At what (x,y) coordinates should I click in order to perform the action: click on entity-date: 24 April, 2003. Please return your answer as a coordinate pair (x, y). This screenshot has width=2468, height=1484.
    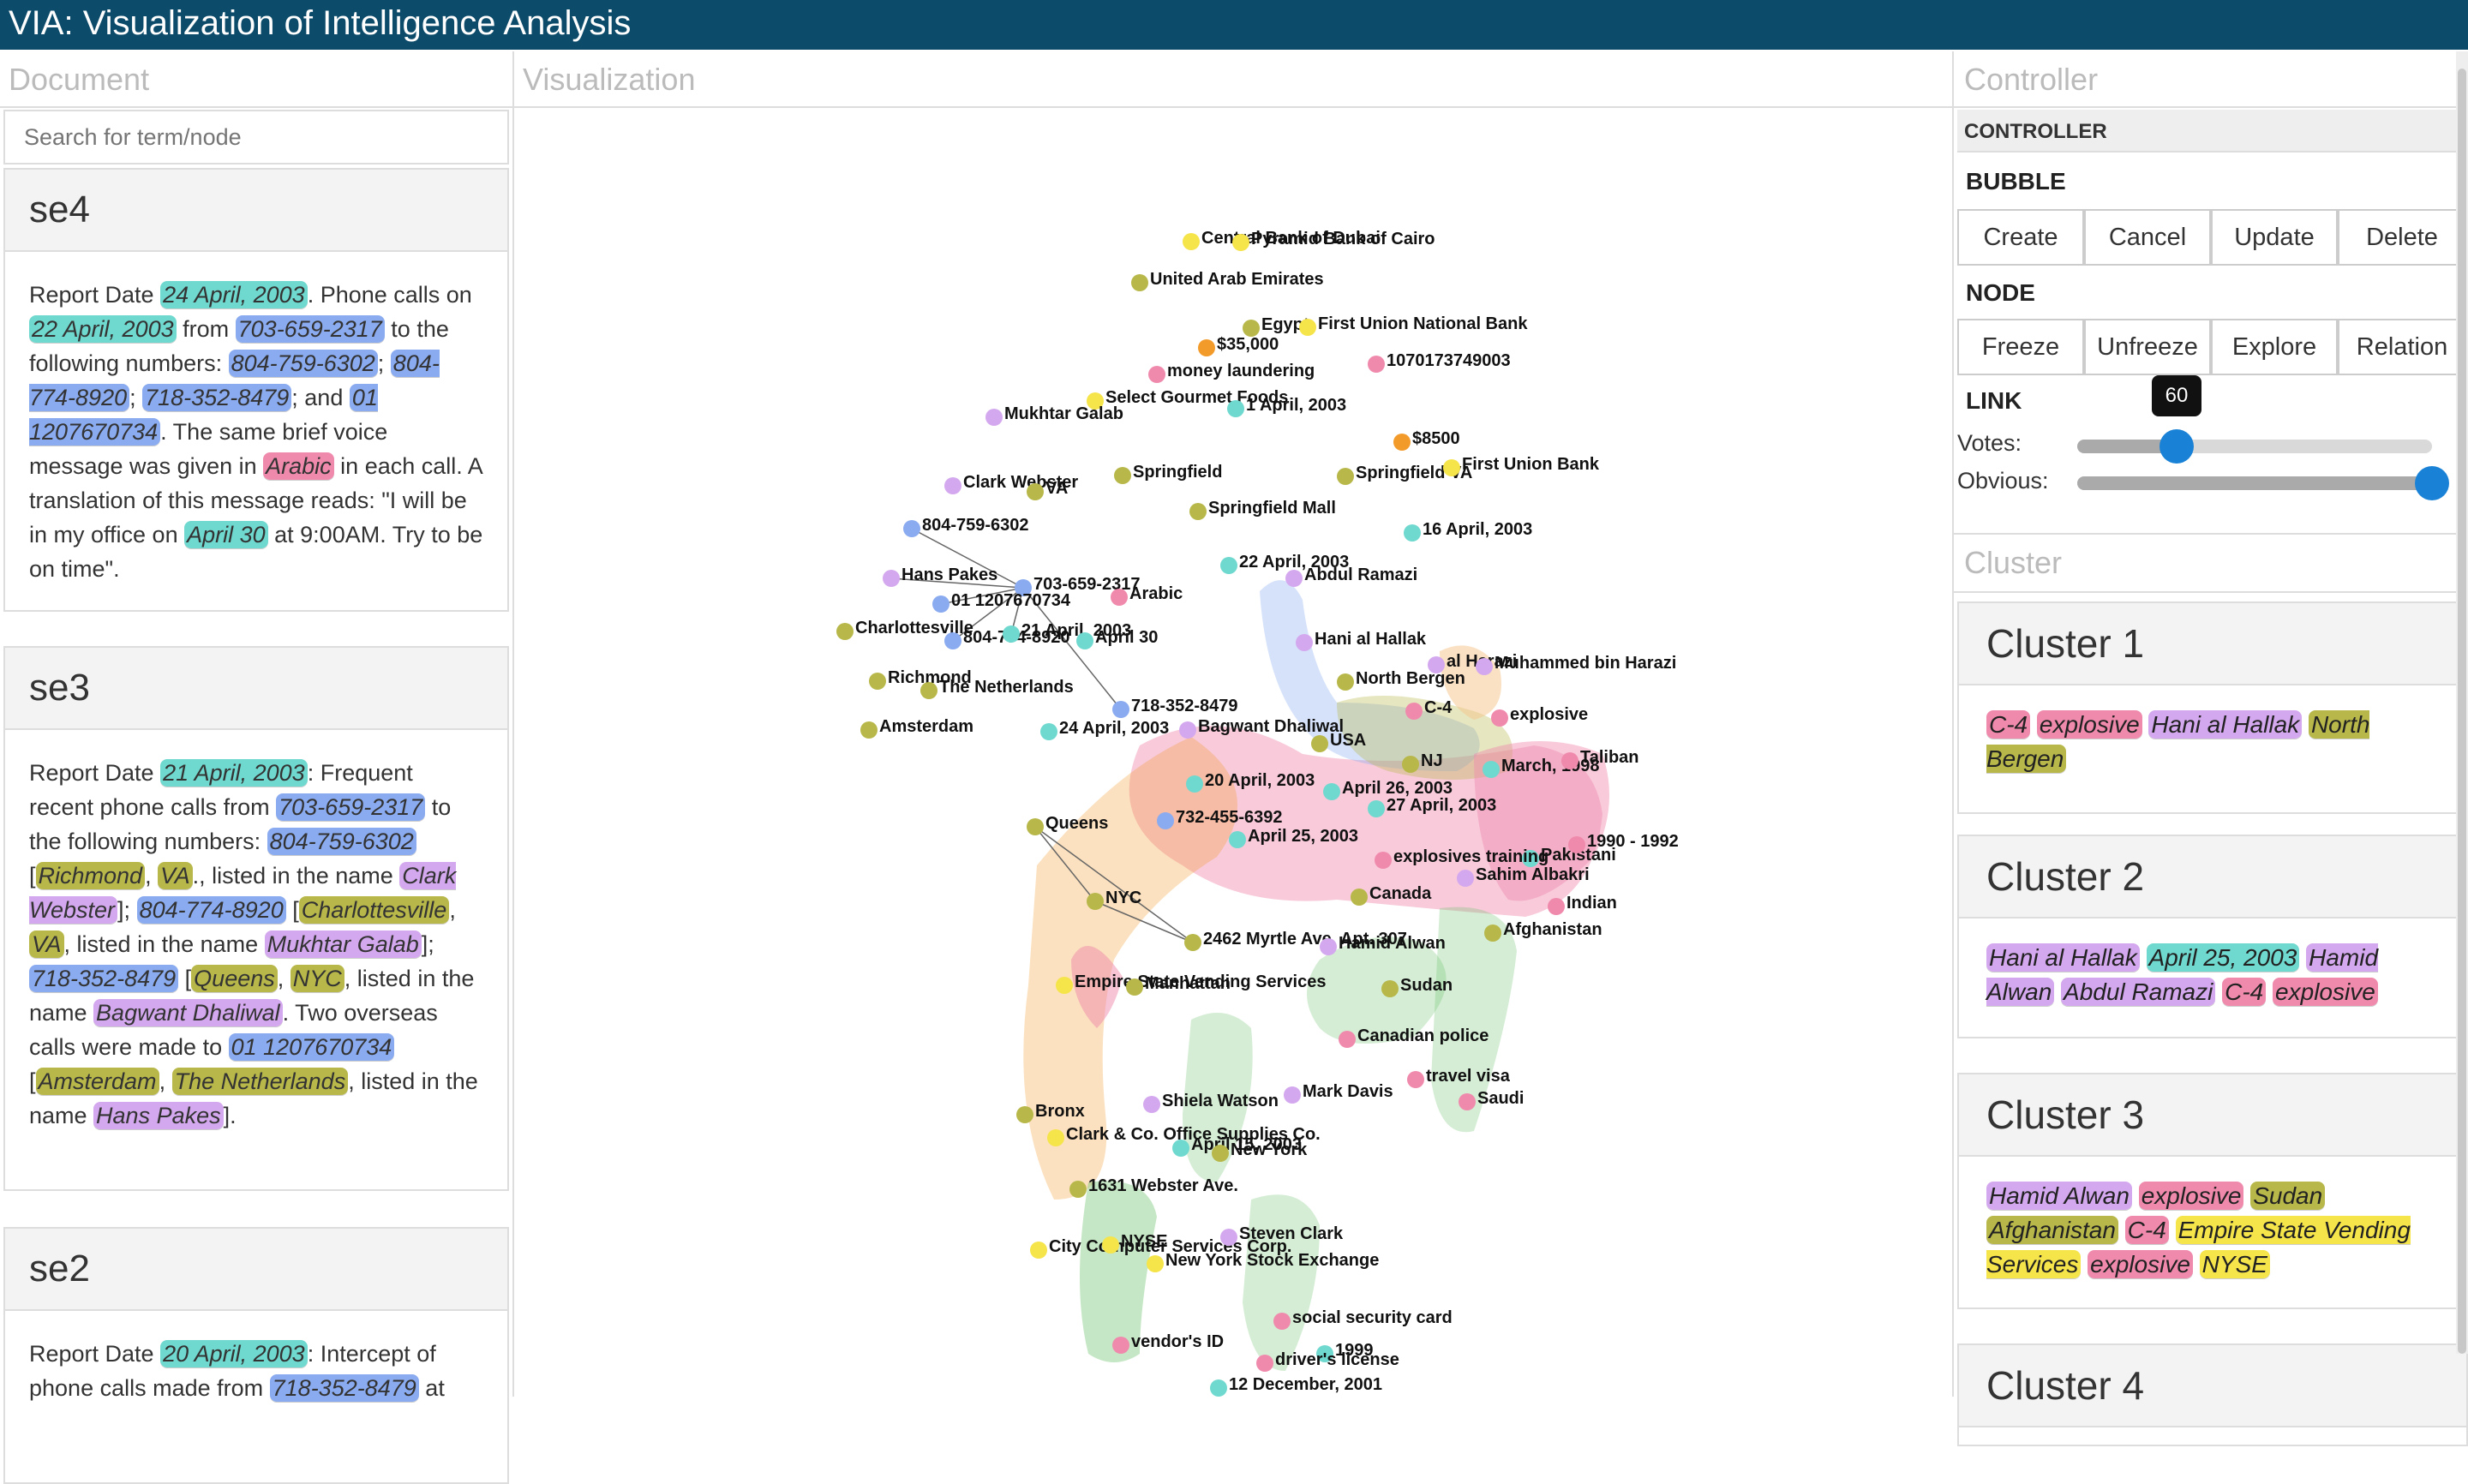
    Looking at the image, I should click on (234, 294).